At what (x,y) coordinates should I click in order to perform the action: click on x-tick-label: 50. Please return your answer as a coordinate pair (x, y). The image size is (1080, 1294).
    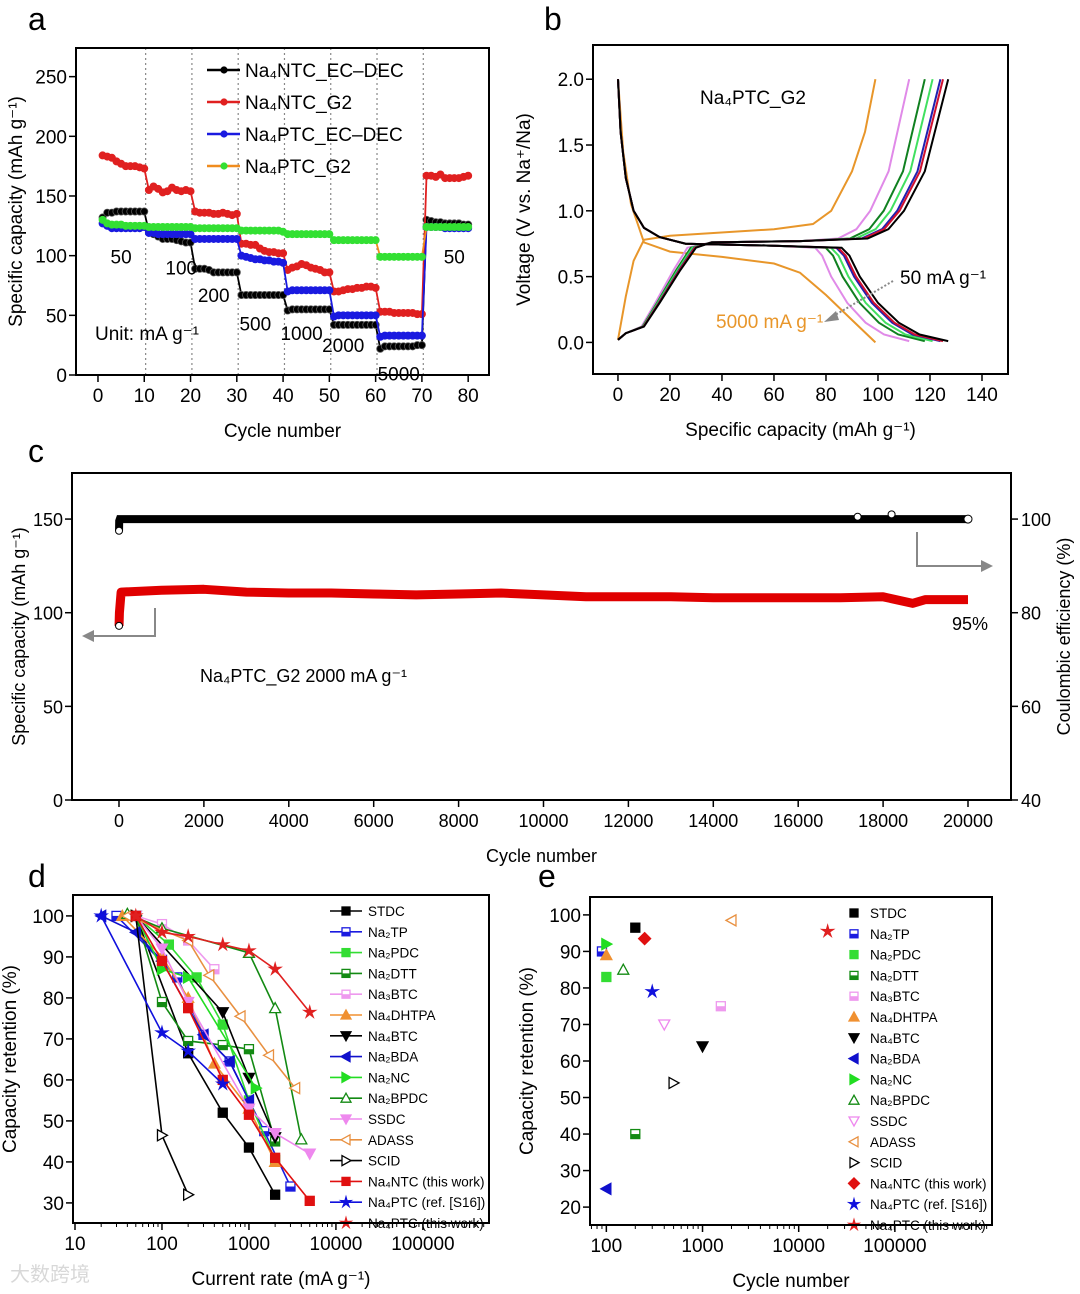
    Looking at the image, I should click on (329, 396).